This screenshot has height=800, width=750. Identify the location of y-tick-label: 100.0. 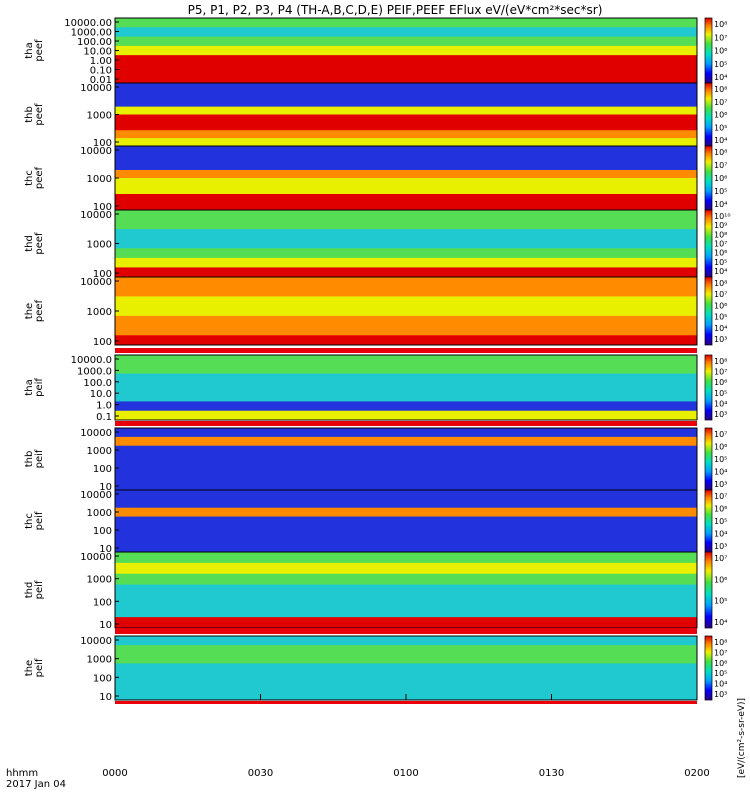
(97, 383).